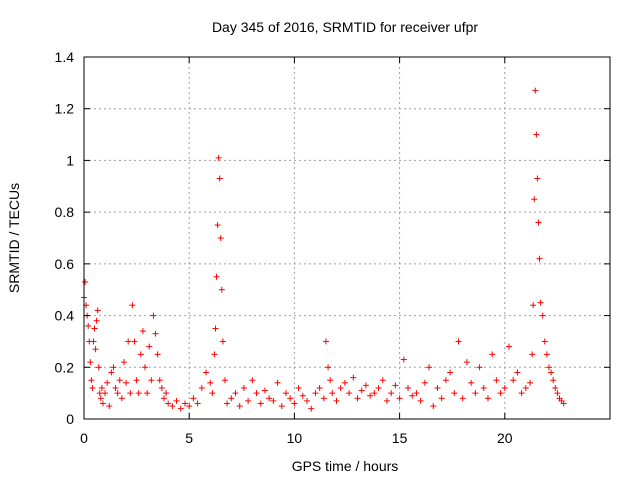 The image size is (640, 485). What do you see at coordinates (14, 238) in the screenshot?
I see `y-axis-label: SRMTID / TECUs` at bounding box center [14, 238].